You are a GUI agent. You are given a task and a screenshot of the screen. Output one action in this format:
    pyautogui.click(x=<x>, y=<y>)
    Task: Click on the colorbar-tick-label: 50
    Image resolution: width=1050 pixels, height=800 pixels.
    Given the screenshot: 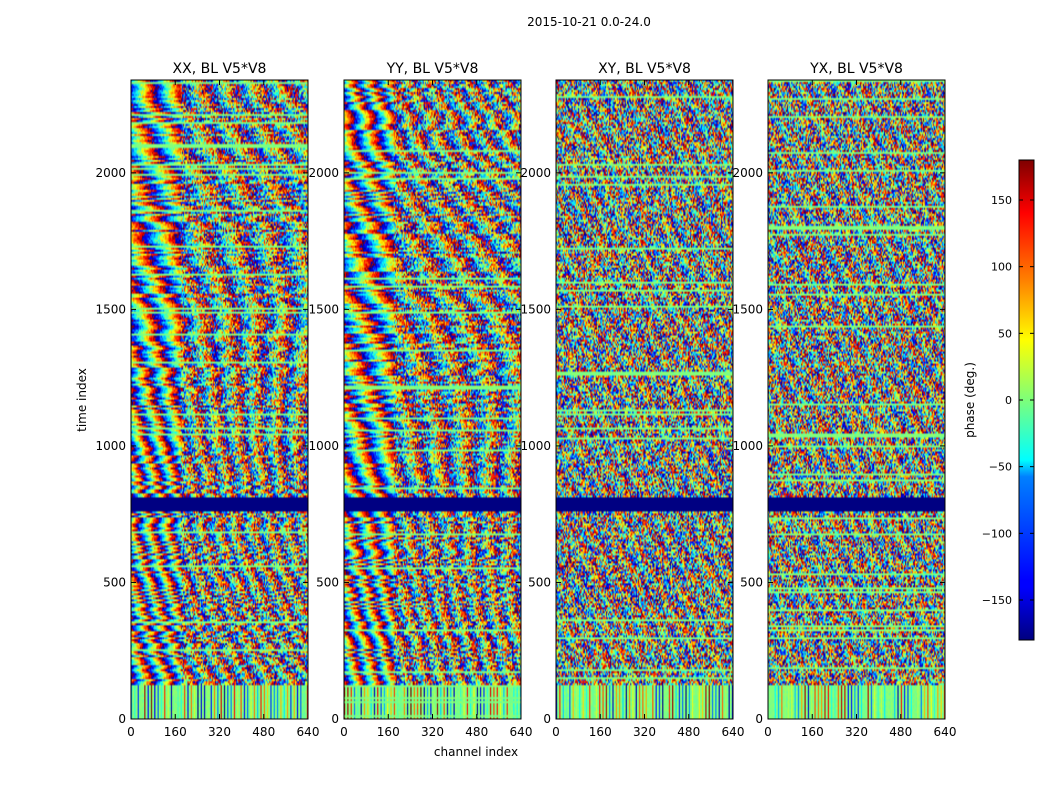 What is the action you would take?
    pyautogui.click(x=1005, y=333)
    